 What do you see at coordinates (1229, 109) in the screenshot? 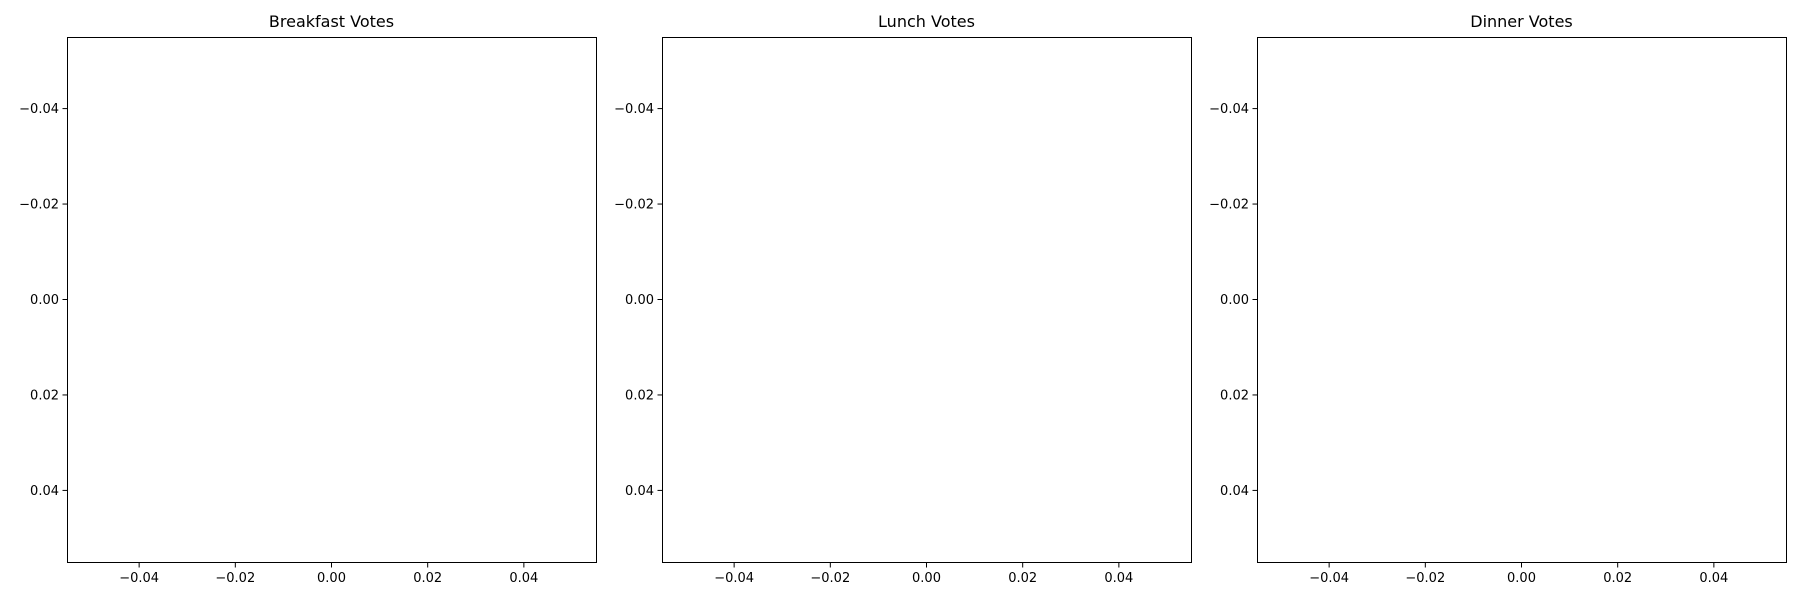
I see `dinner-y-tick-label: −0.04` at bounding box center [1229, 109].